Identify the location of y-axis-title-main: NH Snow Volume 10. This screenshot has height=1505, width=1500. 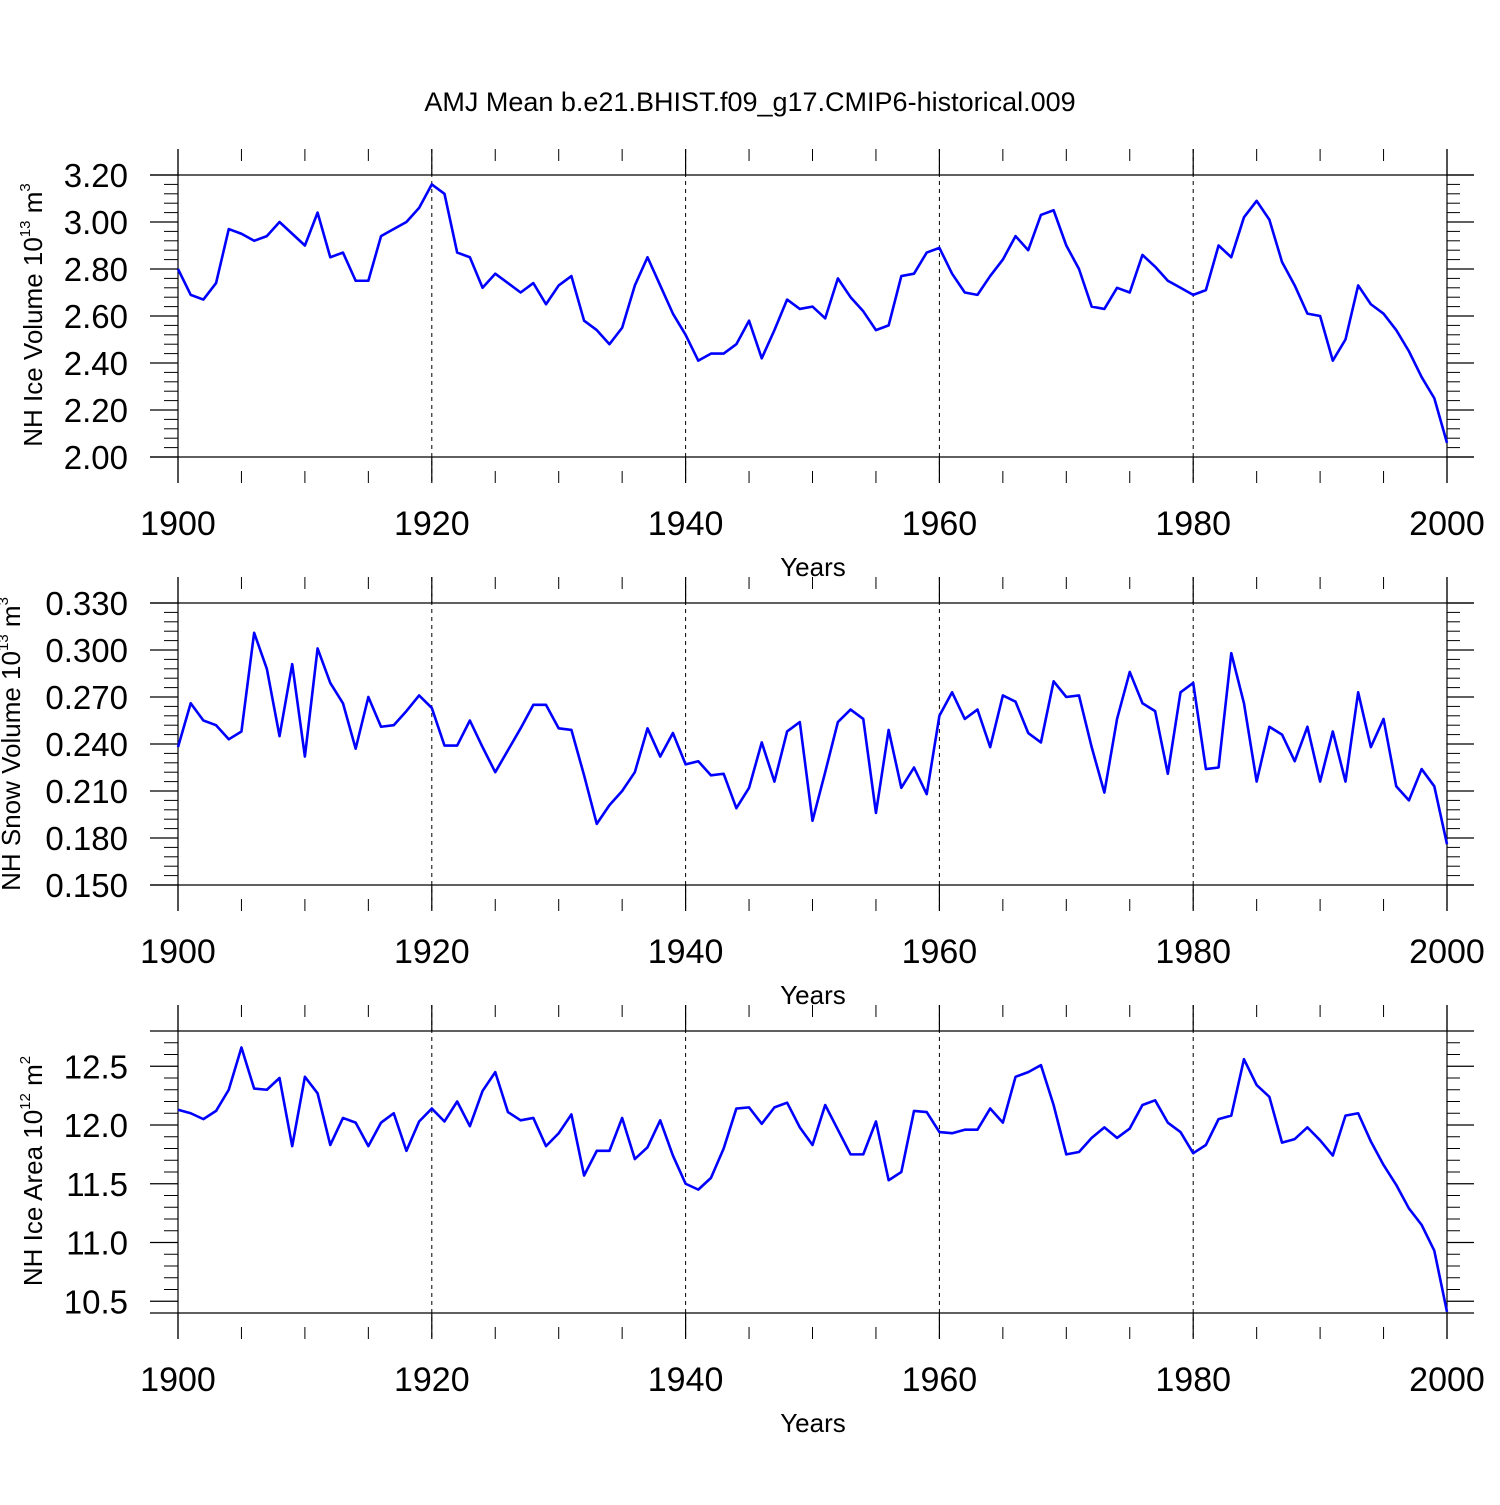
(13, 771).